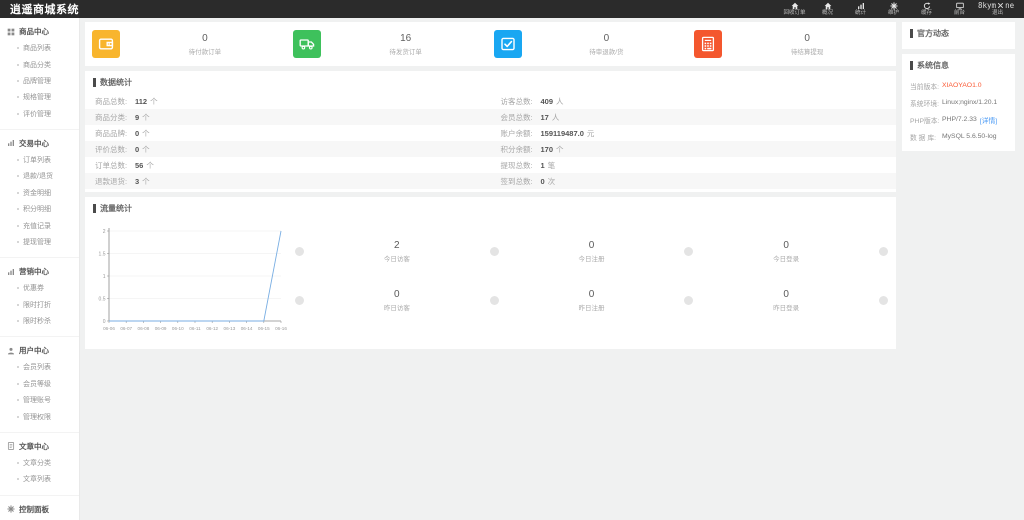  I want to click on stat-value: 56, so click(139, 165).